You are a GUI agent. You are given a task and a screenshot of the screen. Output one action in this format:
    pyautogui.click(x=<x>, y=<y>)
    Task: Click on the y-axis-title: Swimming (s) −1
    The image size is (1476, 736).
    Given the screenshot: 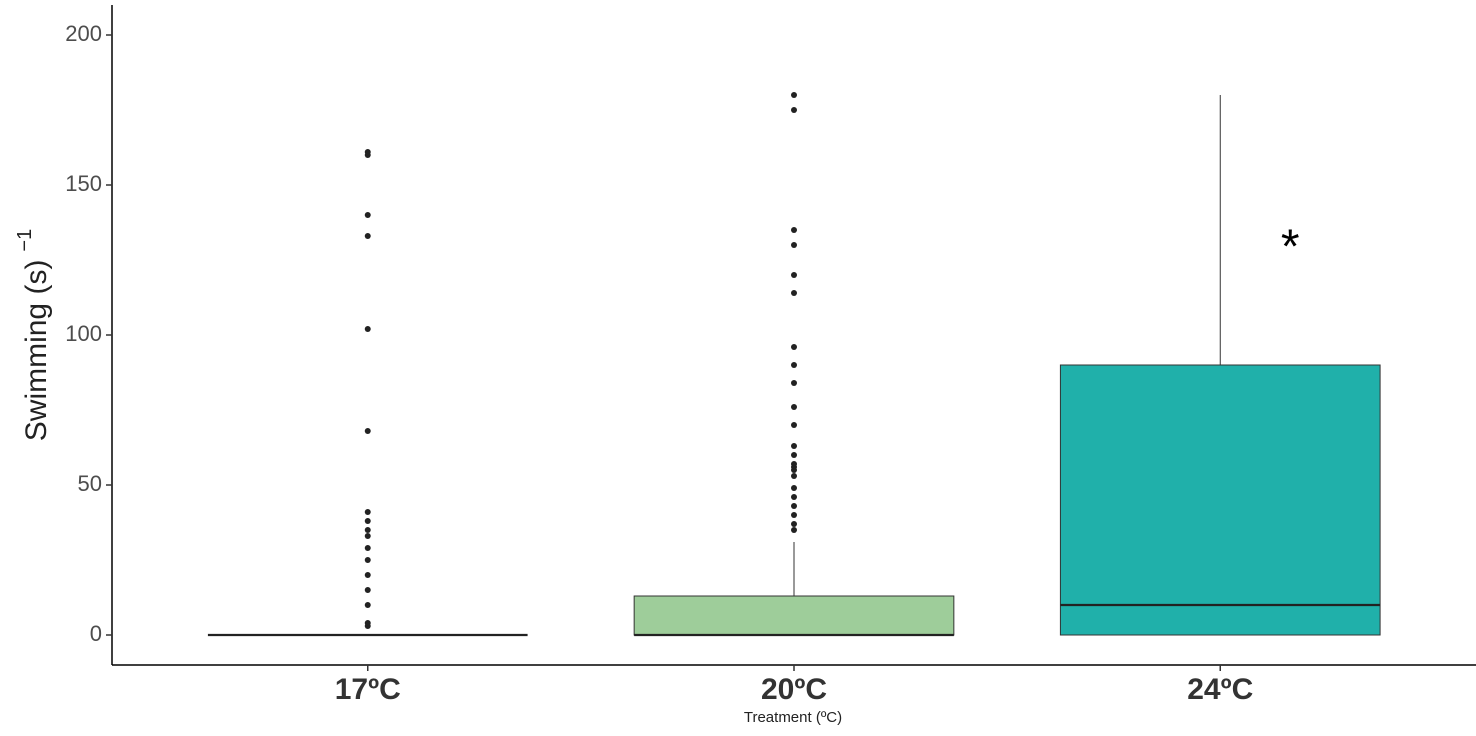 What is the action you would take?
    pyautogui.click(x=33, y=335)
    